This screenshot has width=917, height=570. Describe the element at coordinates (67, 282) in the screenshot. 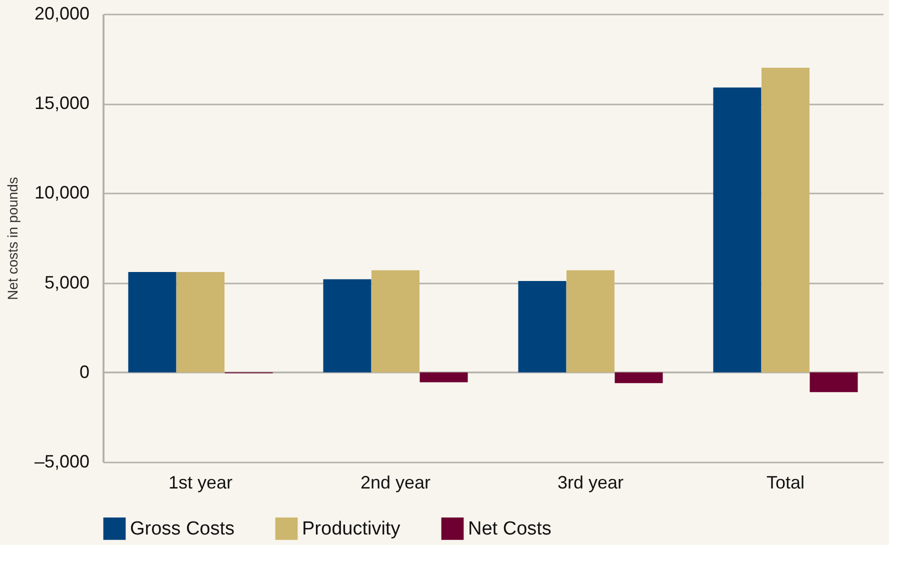

I see `y-tick-label: 5,000` at that location.